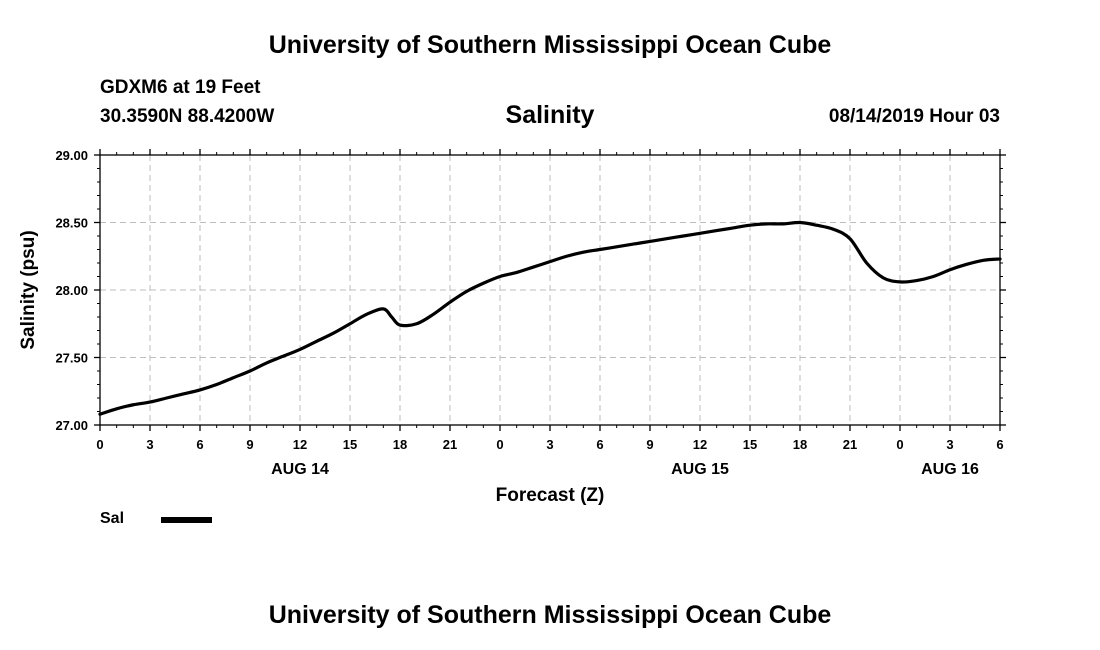  What do you see at coordinates (914, 116) in the screenshot?
I see `forecast-datetime: 08/14/2019 Hour 03` at bounding box center [914, 116].